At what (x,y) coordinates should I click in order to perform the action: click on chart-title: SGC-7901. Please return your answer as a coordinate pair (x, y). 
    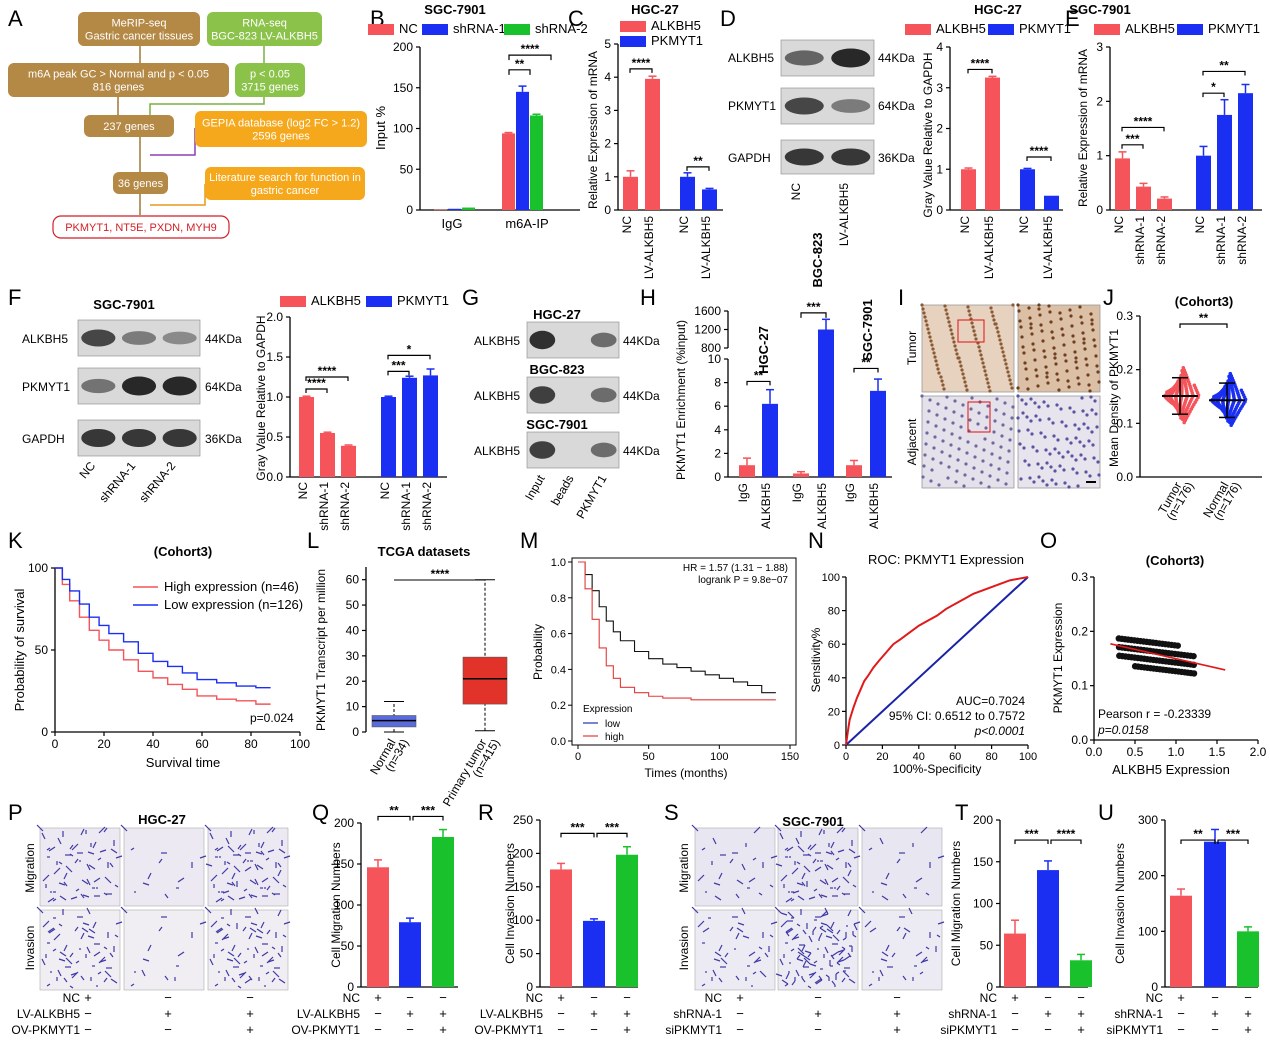
    Looking at the image, I should click on (1099, 9).